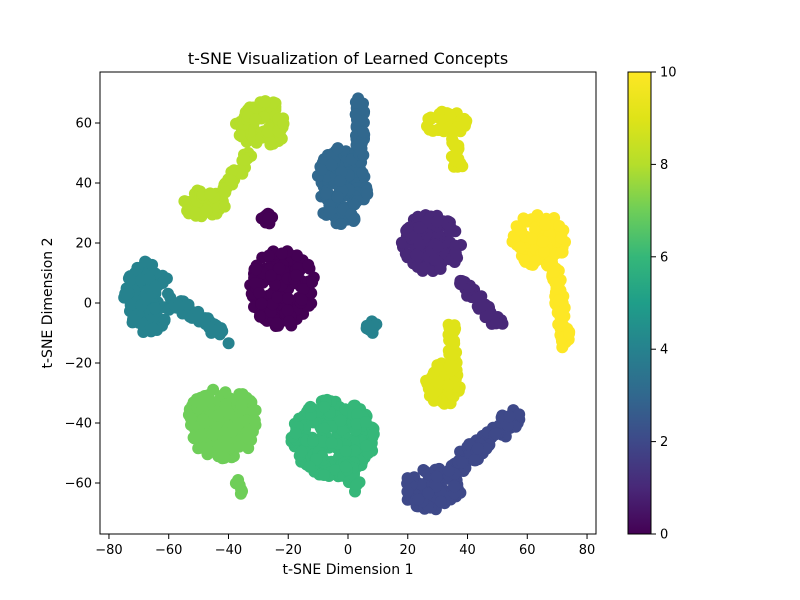  I want to click on colorbar-tick-label: 2, so click(664, 442).